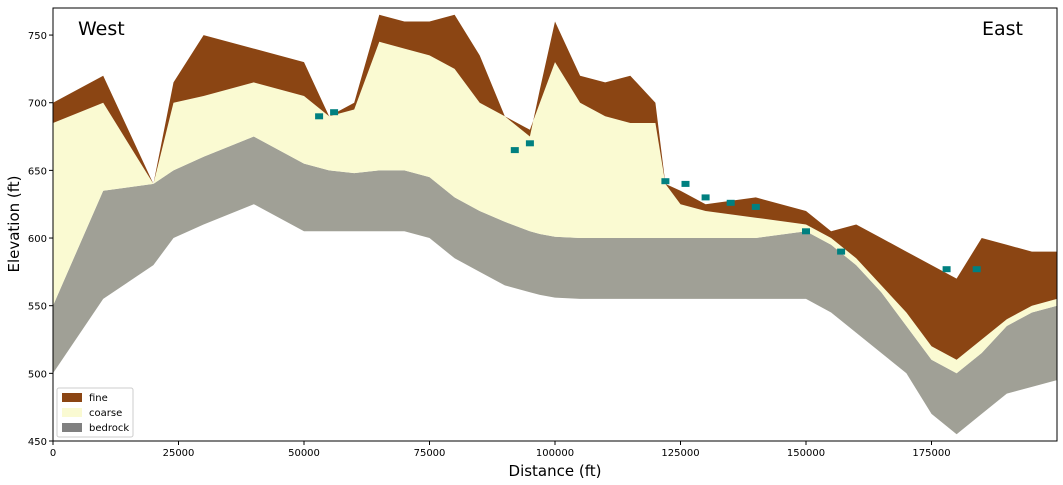  What do you see at coordinates (72, 412) in the screenshot?
I see `legend-swatch-coarse` at bounding box center [72, 412].